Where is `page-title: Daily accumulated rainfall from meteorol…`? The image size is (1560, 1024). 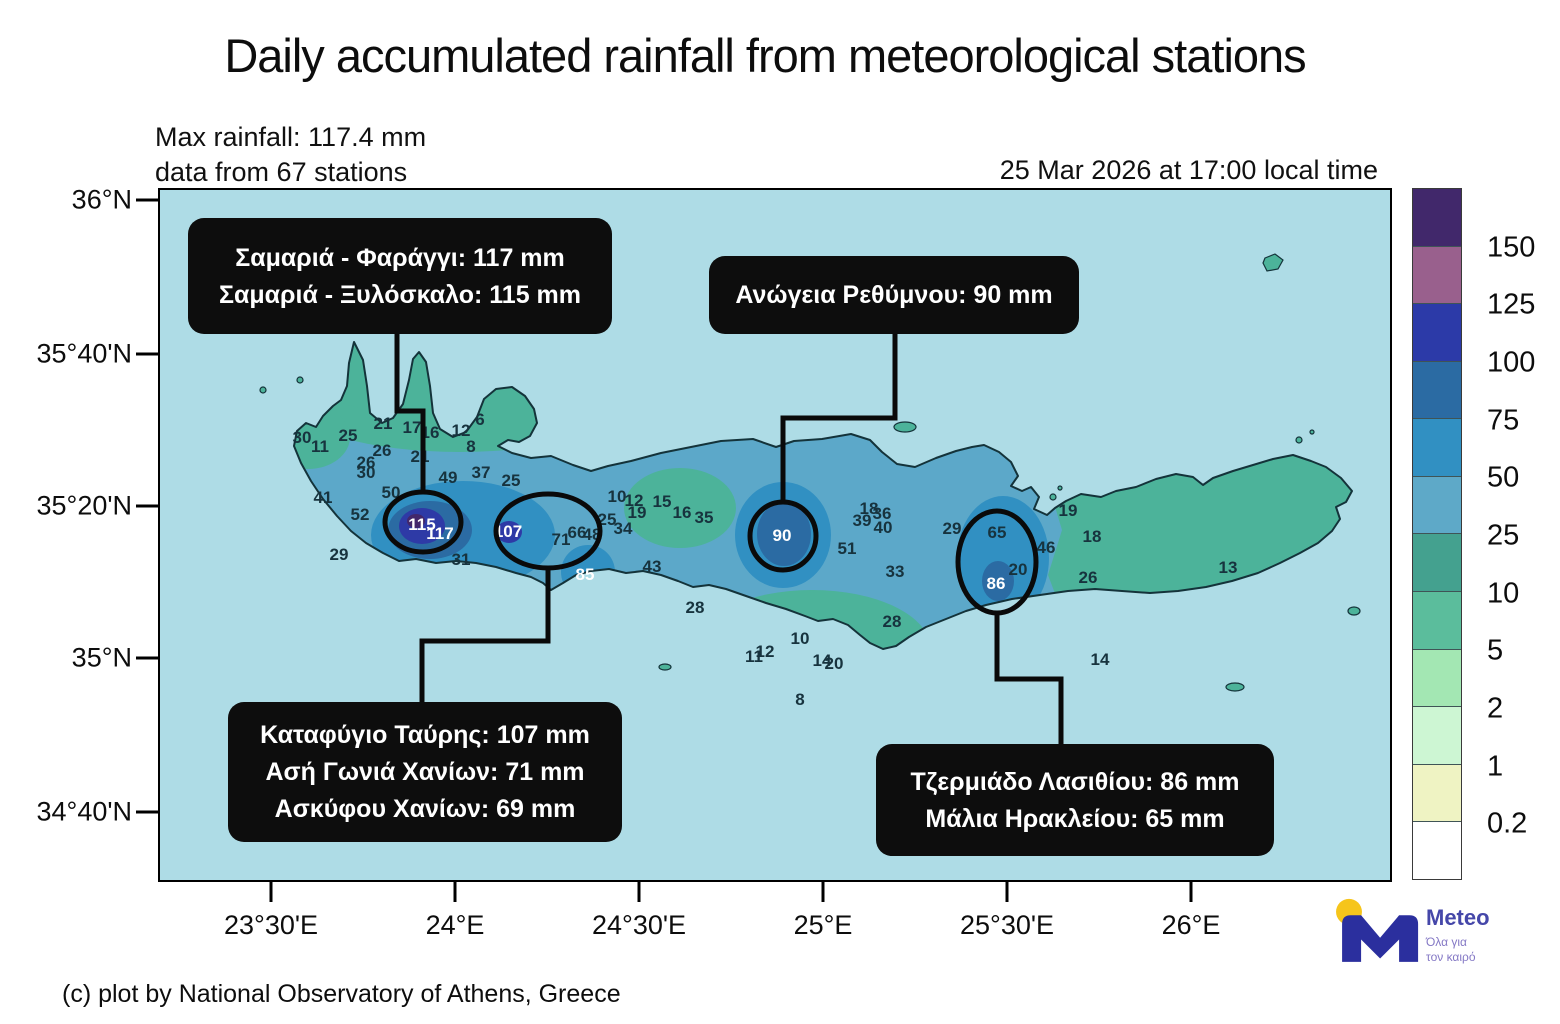 page-title: Daily accumulated rainfall from meteorol… is located at coordinates (765, 55).